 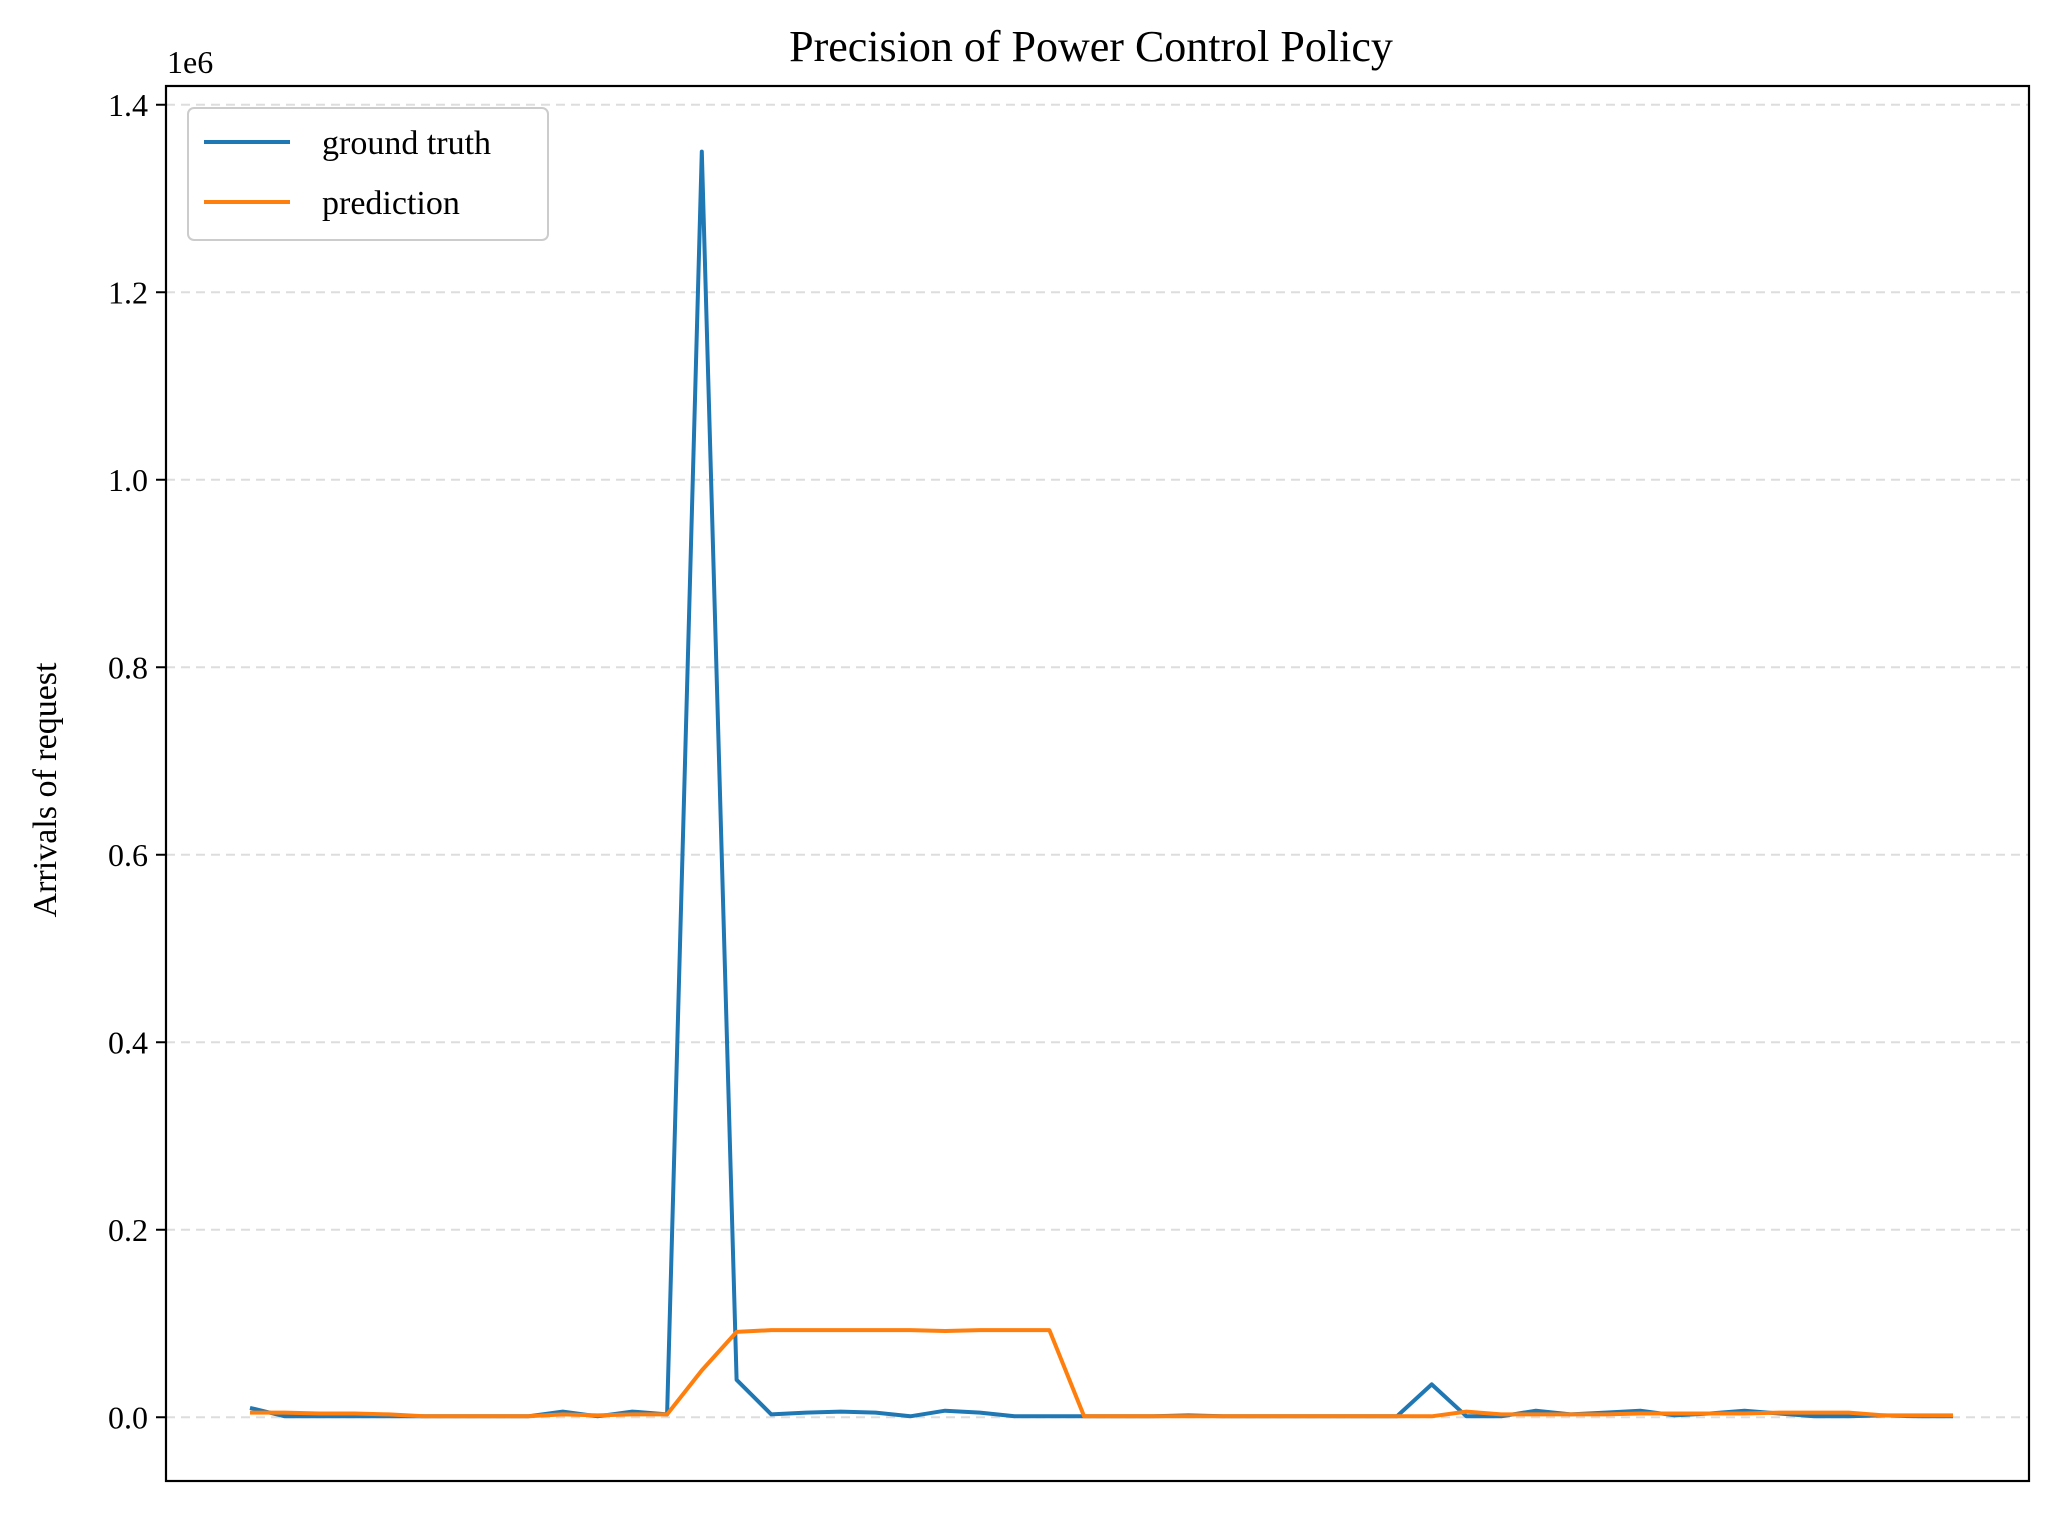 What do you see at coordinates (368, 174) in the screenshot?
I see `legend: ground truth prediction` at bounding box center [368, 174].